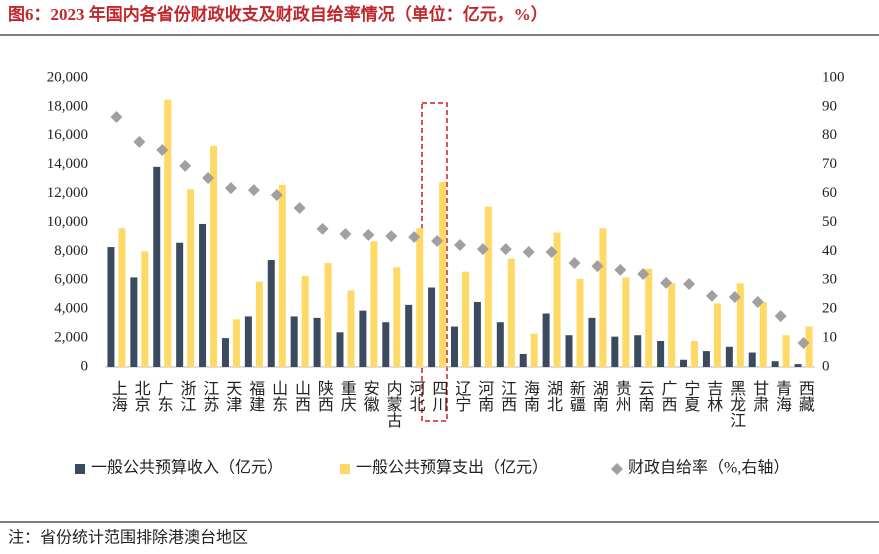  I want to click on y-tick-label: 8,000, so click(71, 251).